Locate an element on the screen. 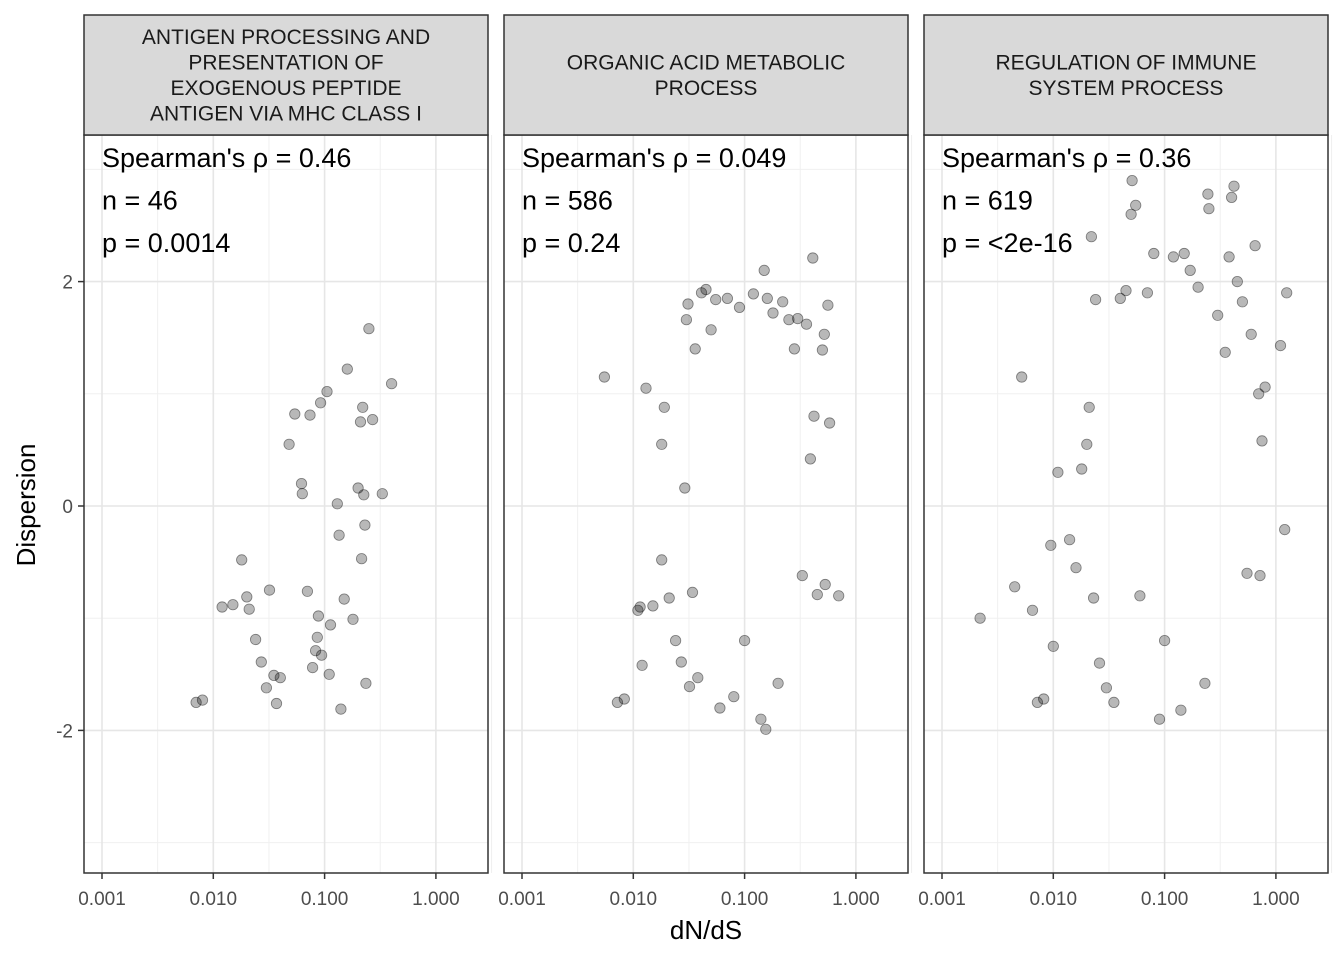 This screenshot has width=1344, height=960. sample-size-label: n = 46 is located at coordinates (140, 201).